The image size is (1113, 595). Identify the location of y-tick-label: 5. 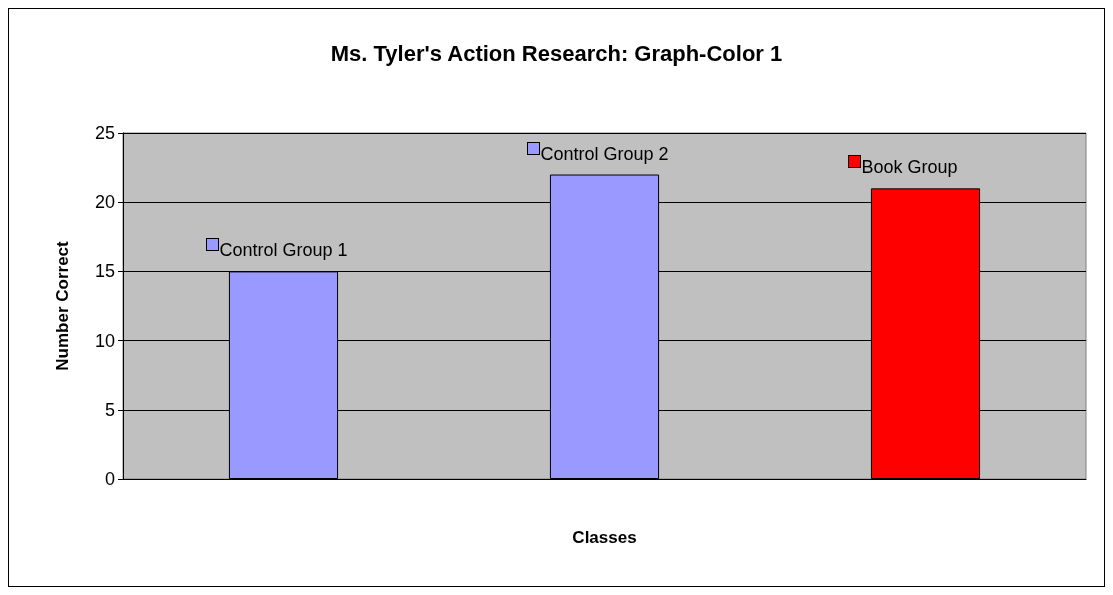
(109, 409).